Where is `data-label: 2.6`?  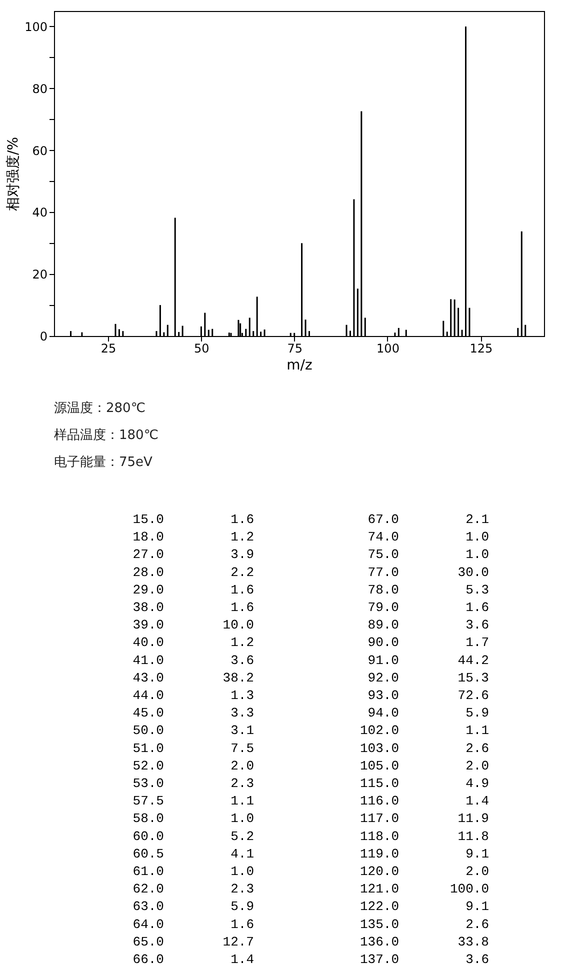 data-label: 2.6 is located at coordinates (477, 924).